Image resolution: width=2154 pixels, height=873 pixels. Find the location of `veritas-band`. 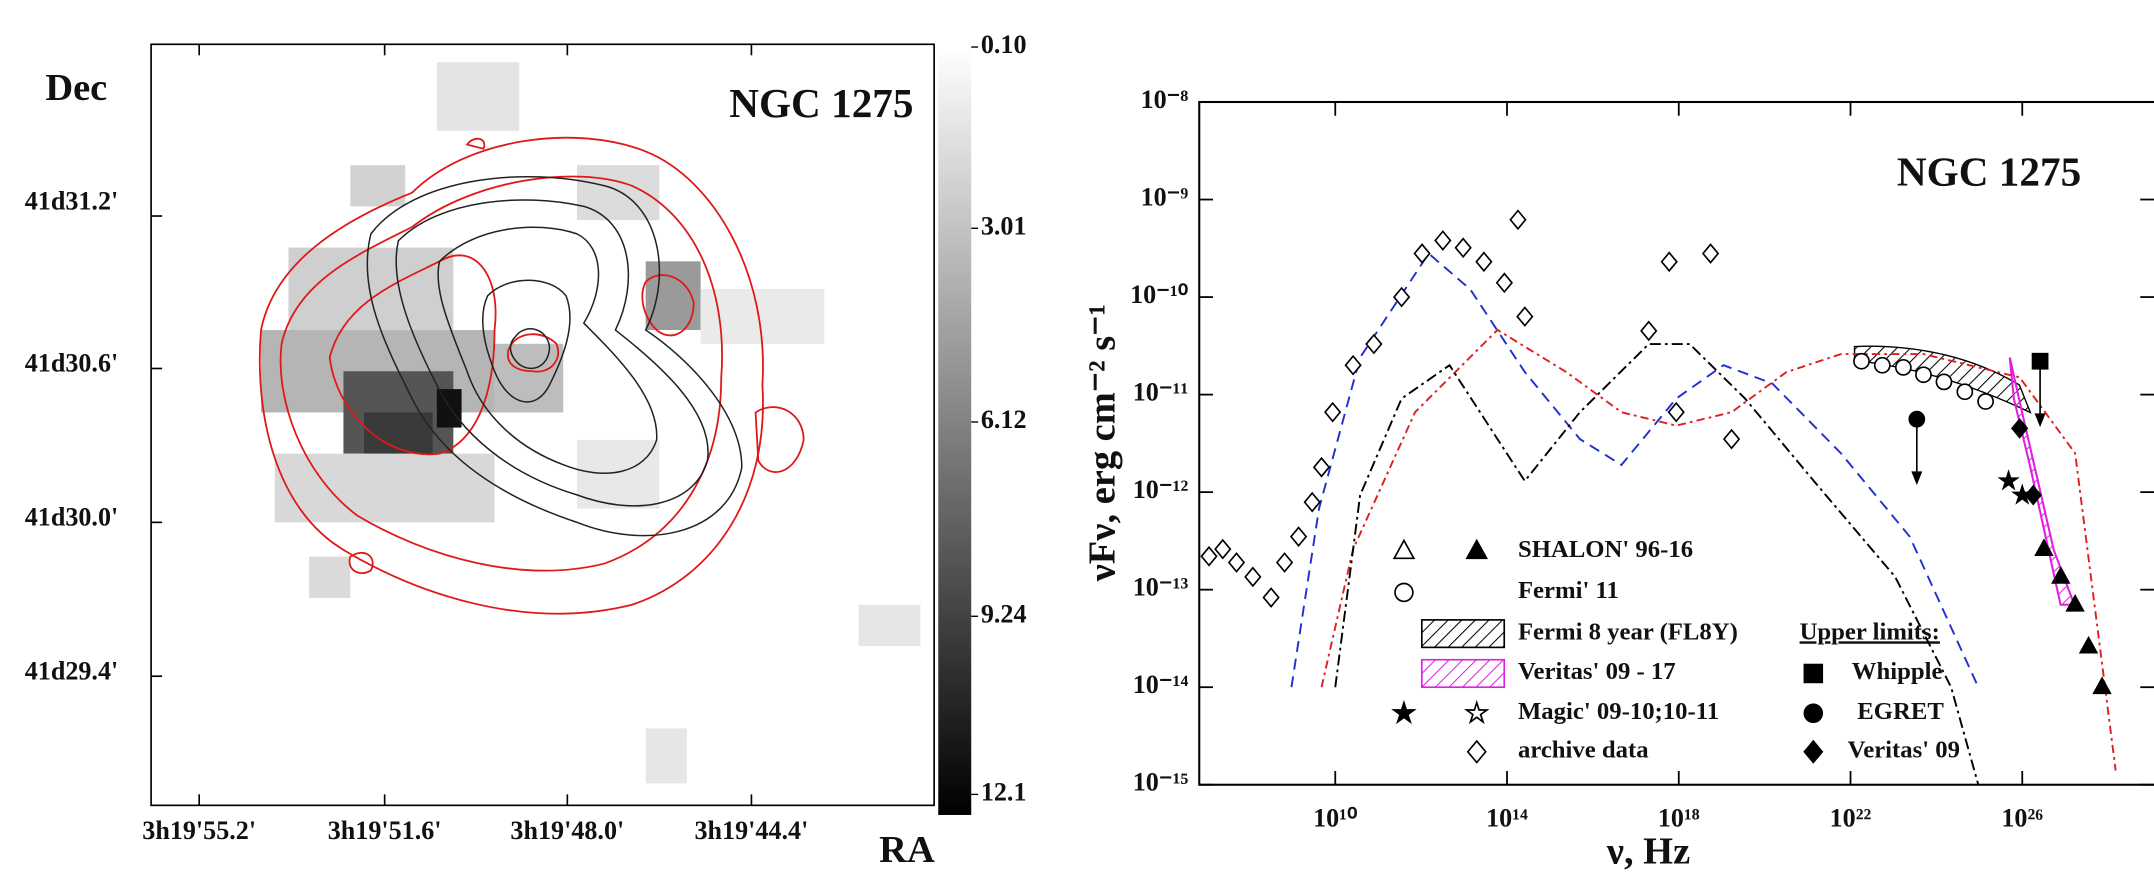

veritas-band is located at coordinates (2042, 481).